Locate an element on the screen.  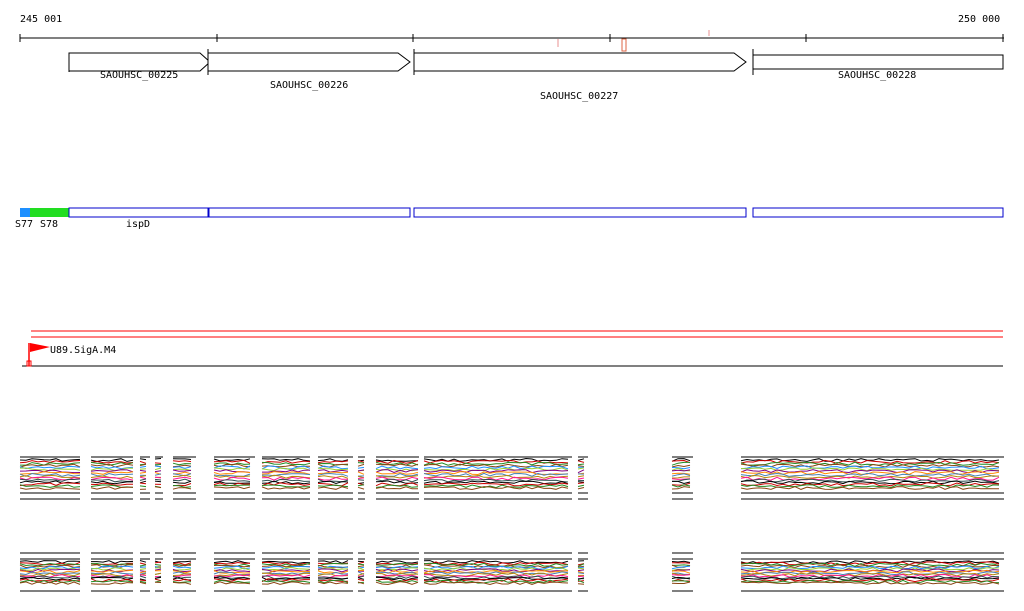
transcript-track is located at coordinates (512, 212).